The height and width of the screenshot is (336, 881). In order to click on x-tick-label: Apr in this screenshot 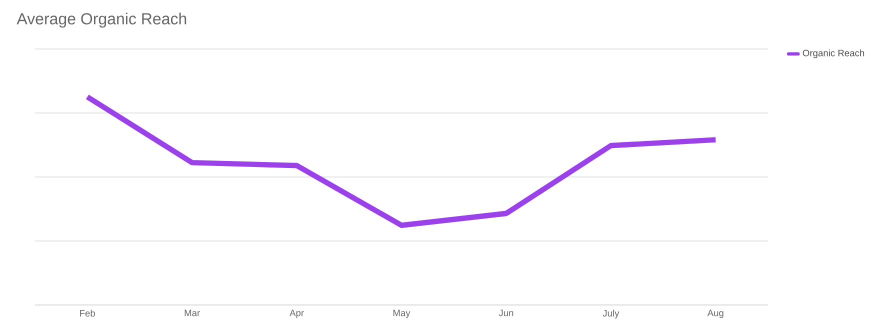, I will do `click(297, 314)`.